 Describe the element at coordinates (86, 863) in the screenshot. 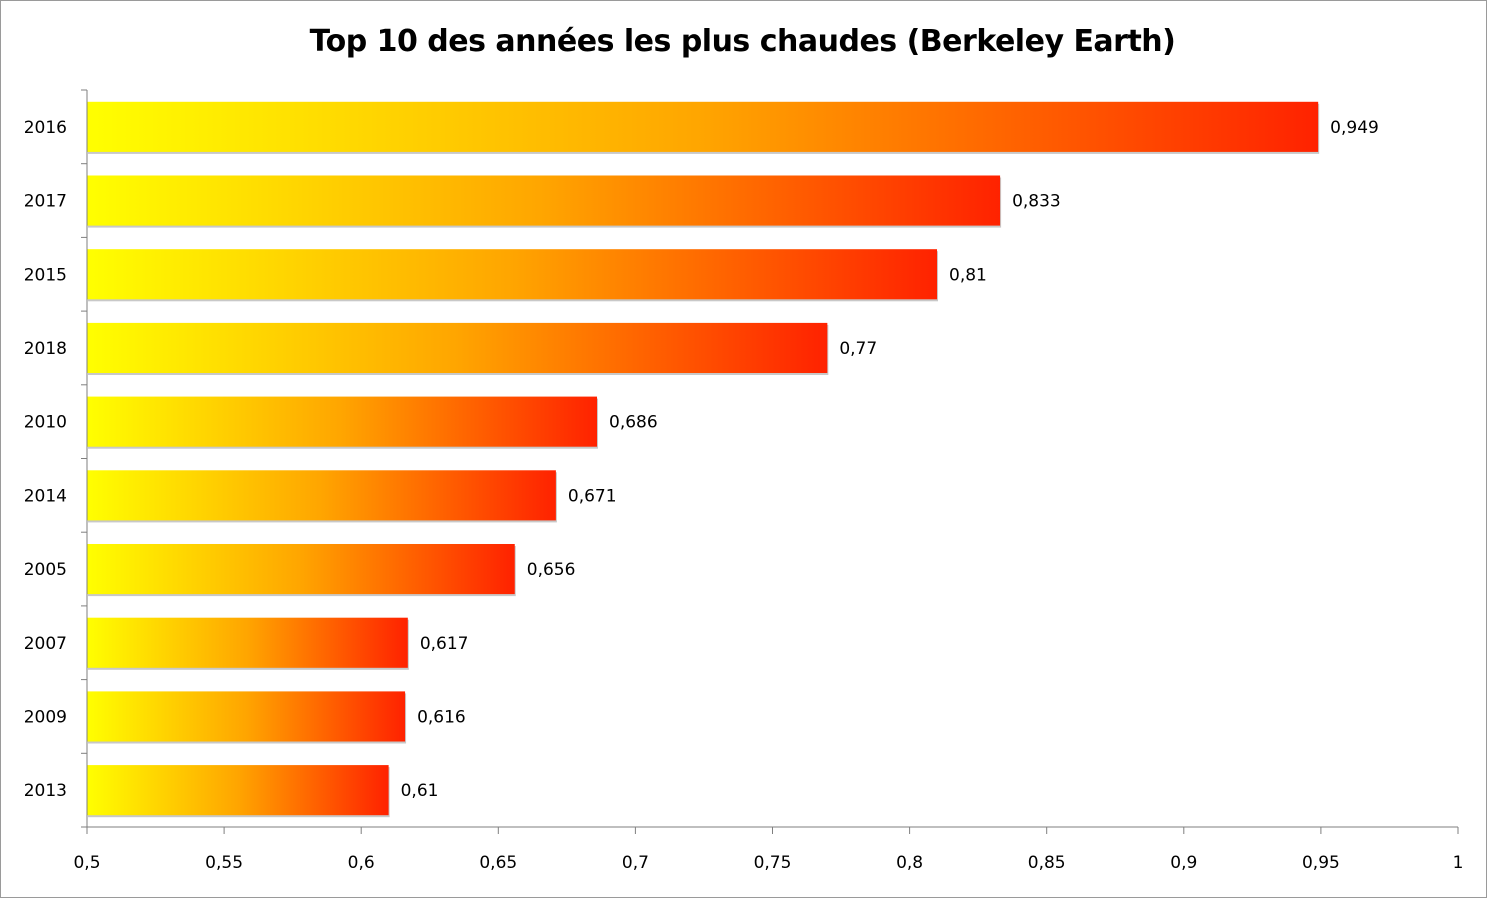

I see `x-tick-label: 0,5` at that location.